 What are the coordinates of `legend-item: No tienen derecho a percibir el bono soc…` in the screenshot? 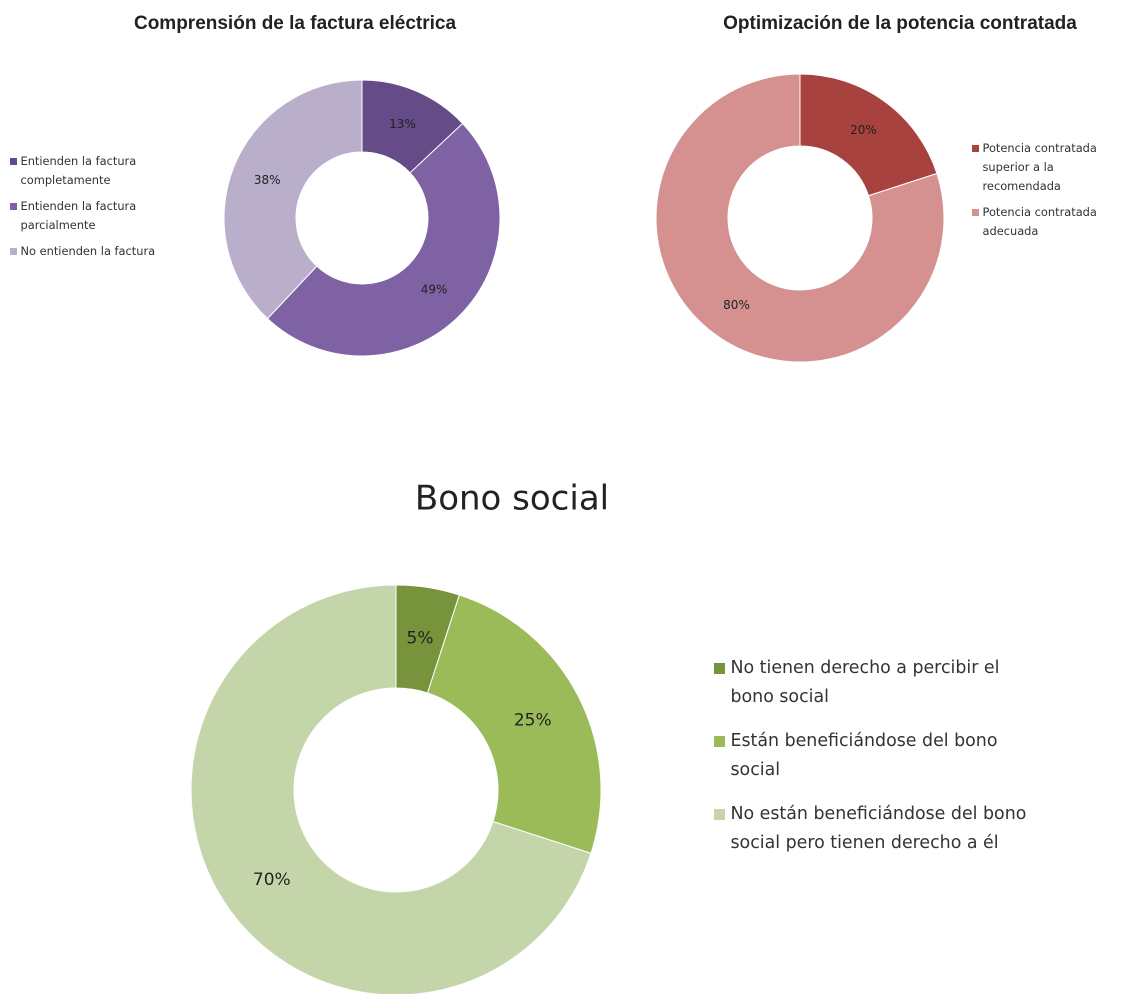 It's located at (874, 683).